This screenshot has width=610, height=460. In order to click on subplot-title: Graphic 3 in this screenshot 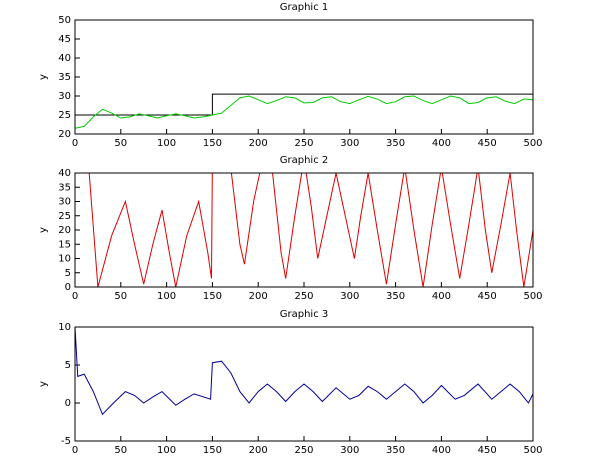, I will do `click(304, 314)`.